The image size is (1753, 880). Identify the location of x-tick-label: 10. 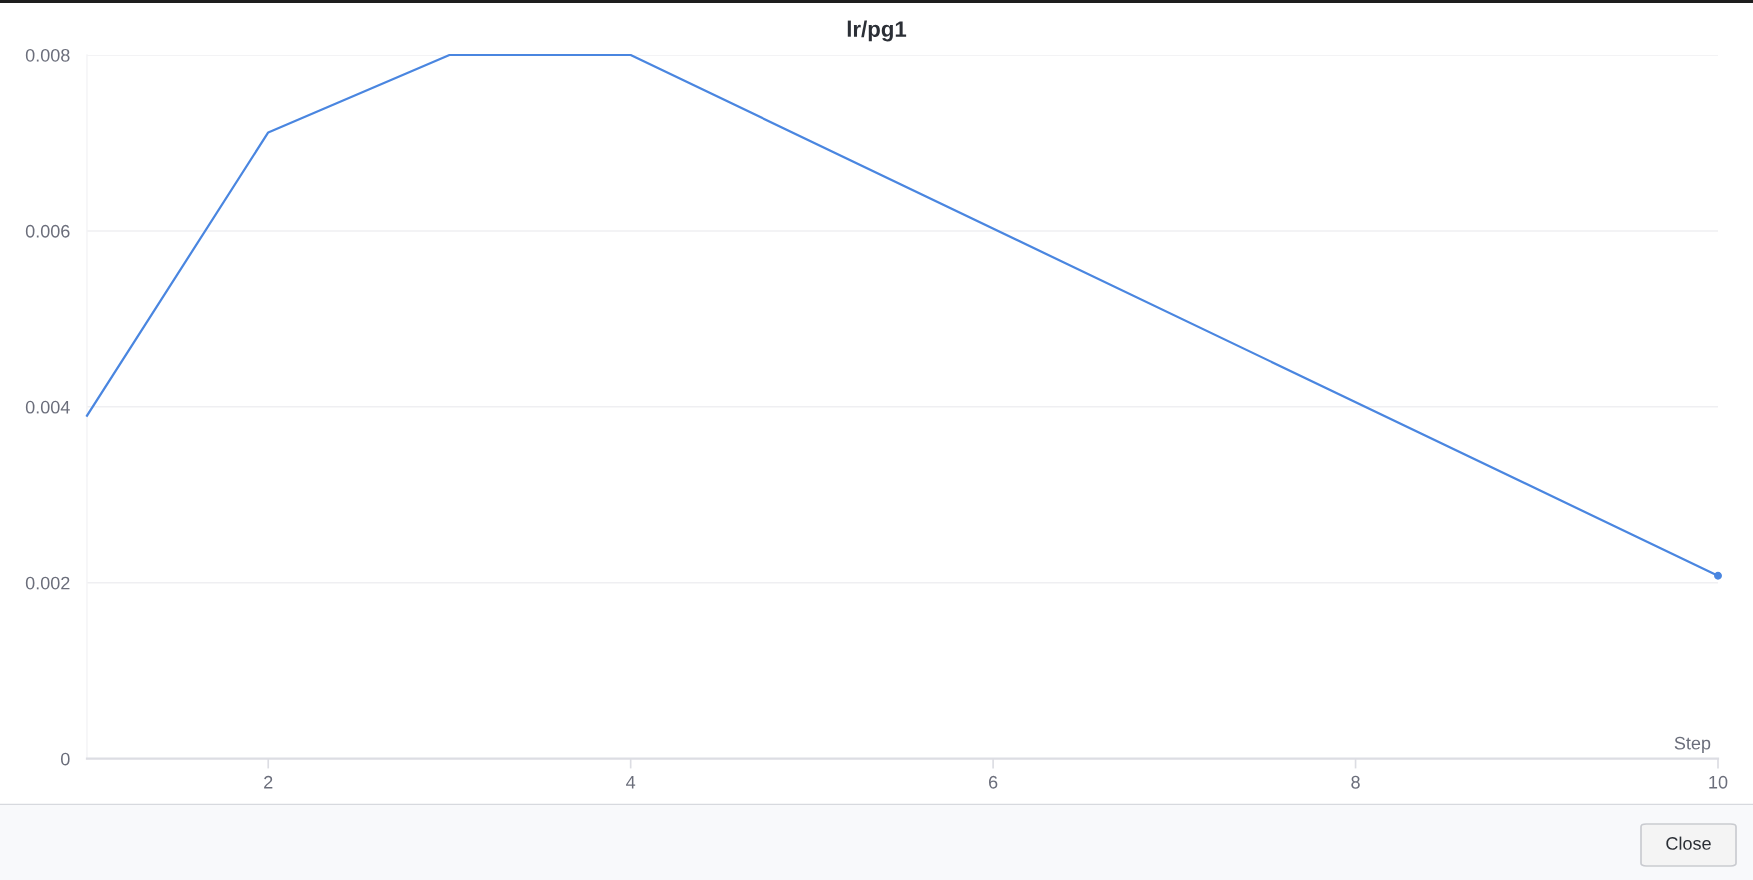
(1718, 782).